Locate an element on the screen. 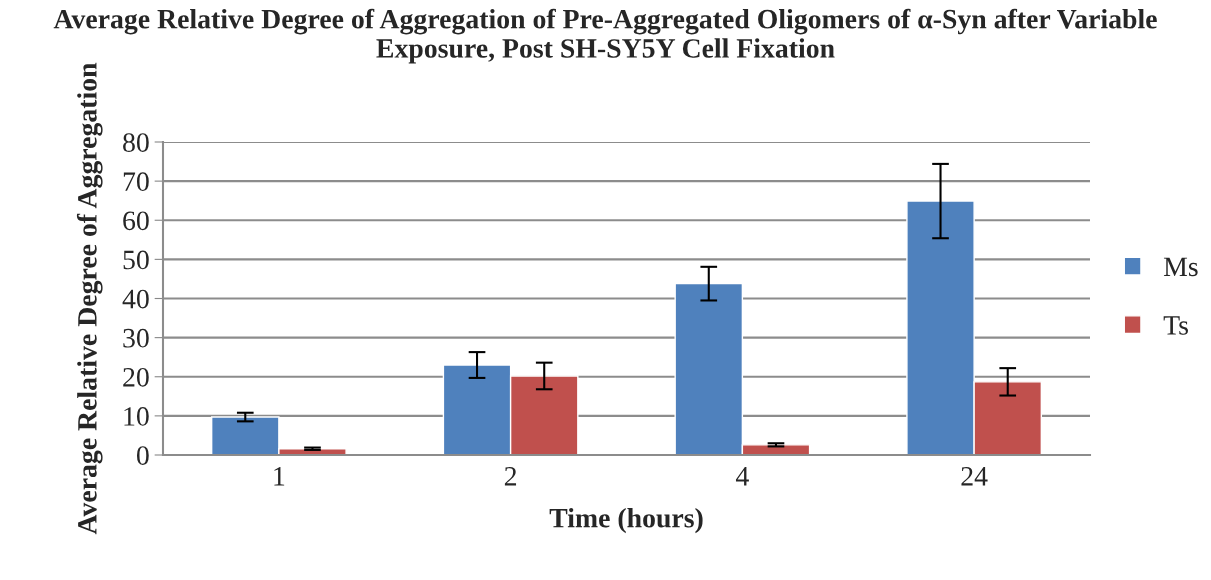 The width and height of the screenshot is (1211, 580). x-tick-label: 4 is located at coordinates (742, 476).